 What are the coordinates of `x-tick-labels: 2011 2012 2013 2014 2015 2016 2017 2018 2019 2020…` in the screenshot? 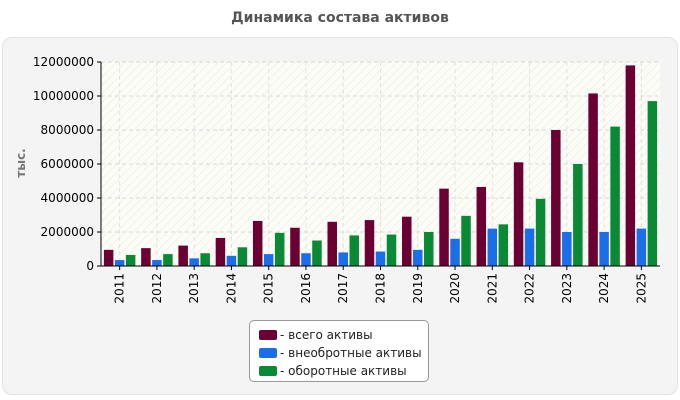 It's located at (381, 288).